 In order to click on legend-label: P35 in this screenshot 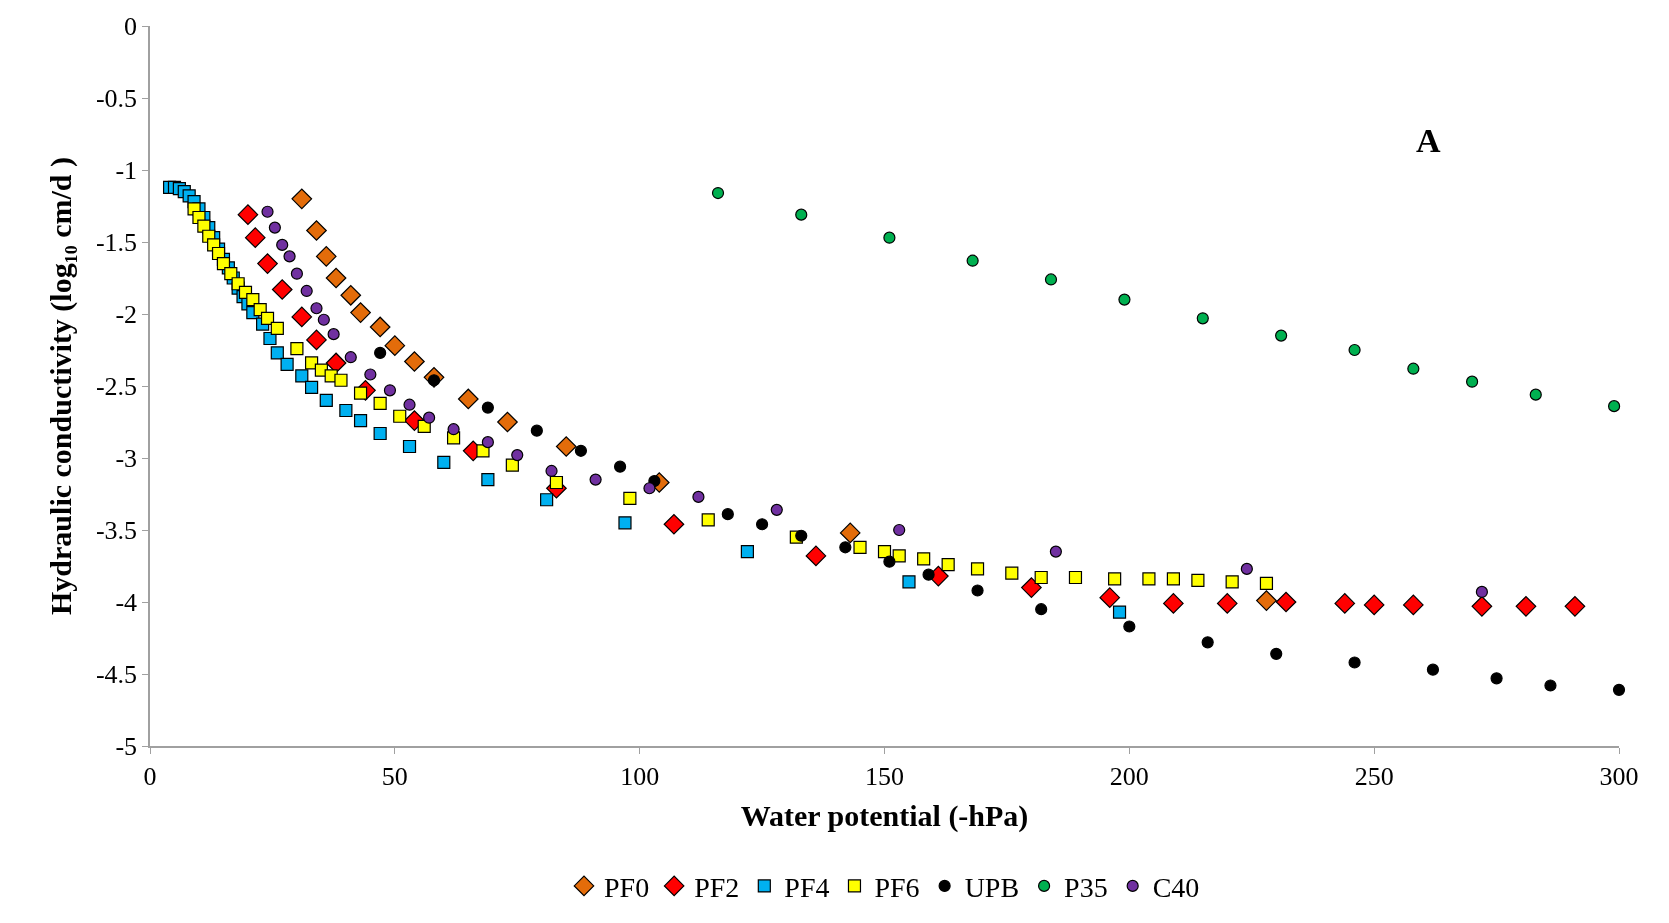, I will do `click(1086, 887)`.